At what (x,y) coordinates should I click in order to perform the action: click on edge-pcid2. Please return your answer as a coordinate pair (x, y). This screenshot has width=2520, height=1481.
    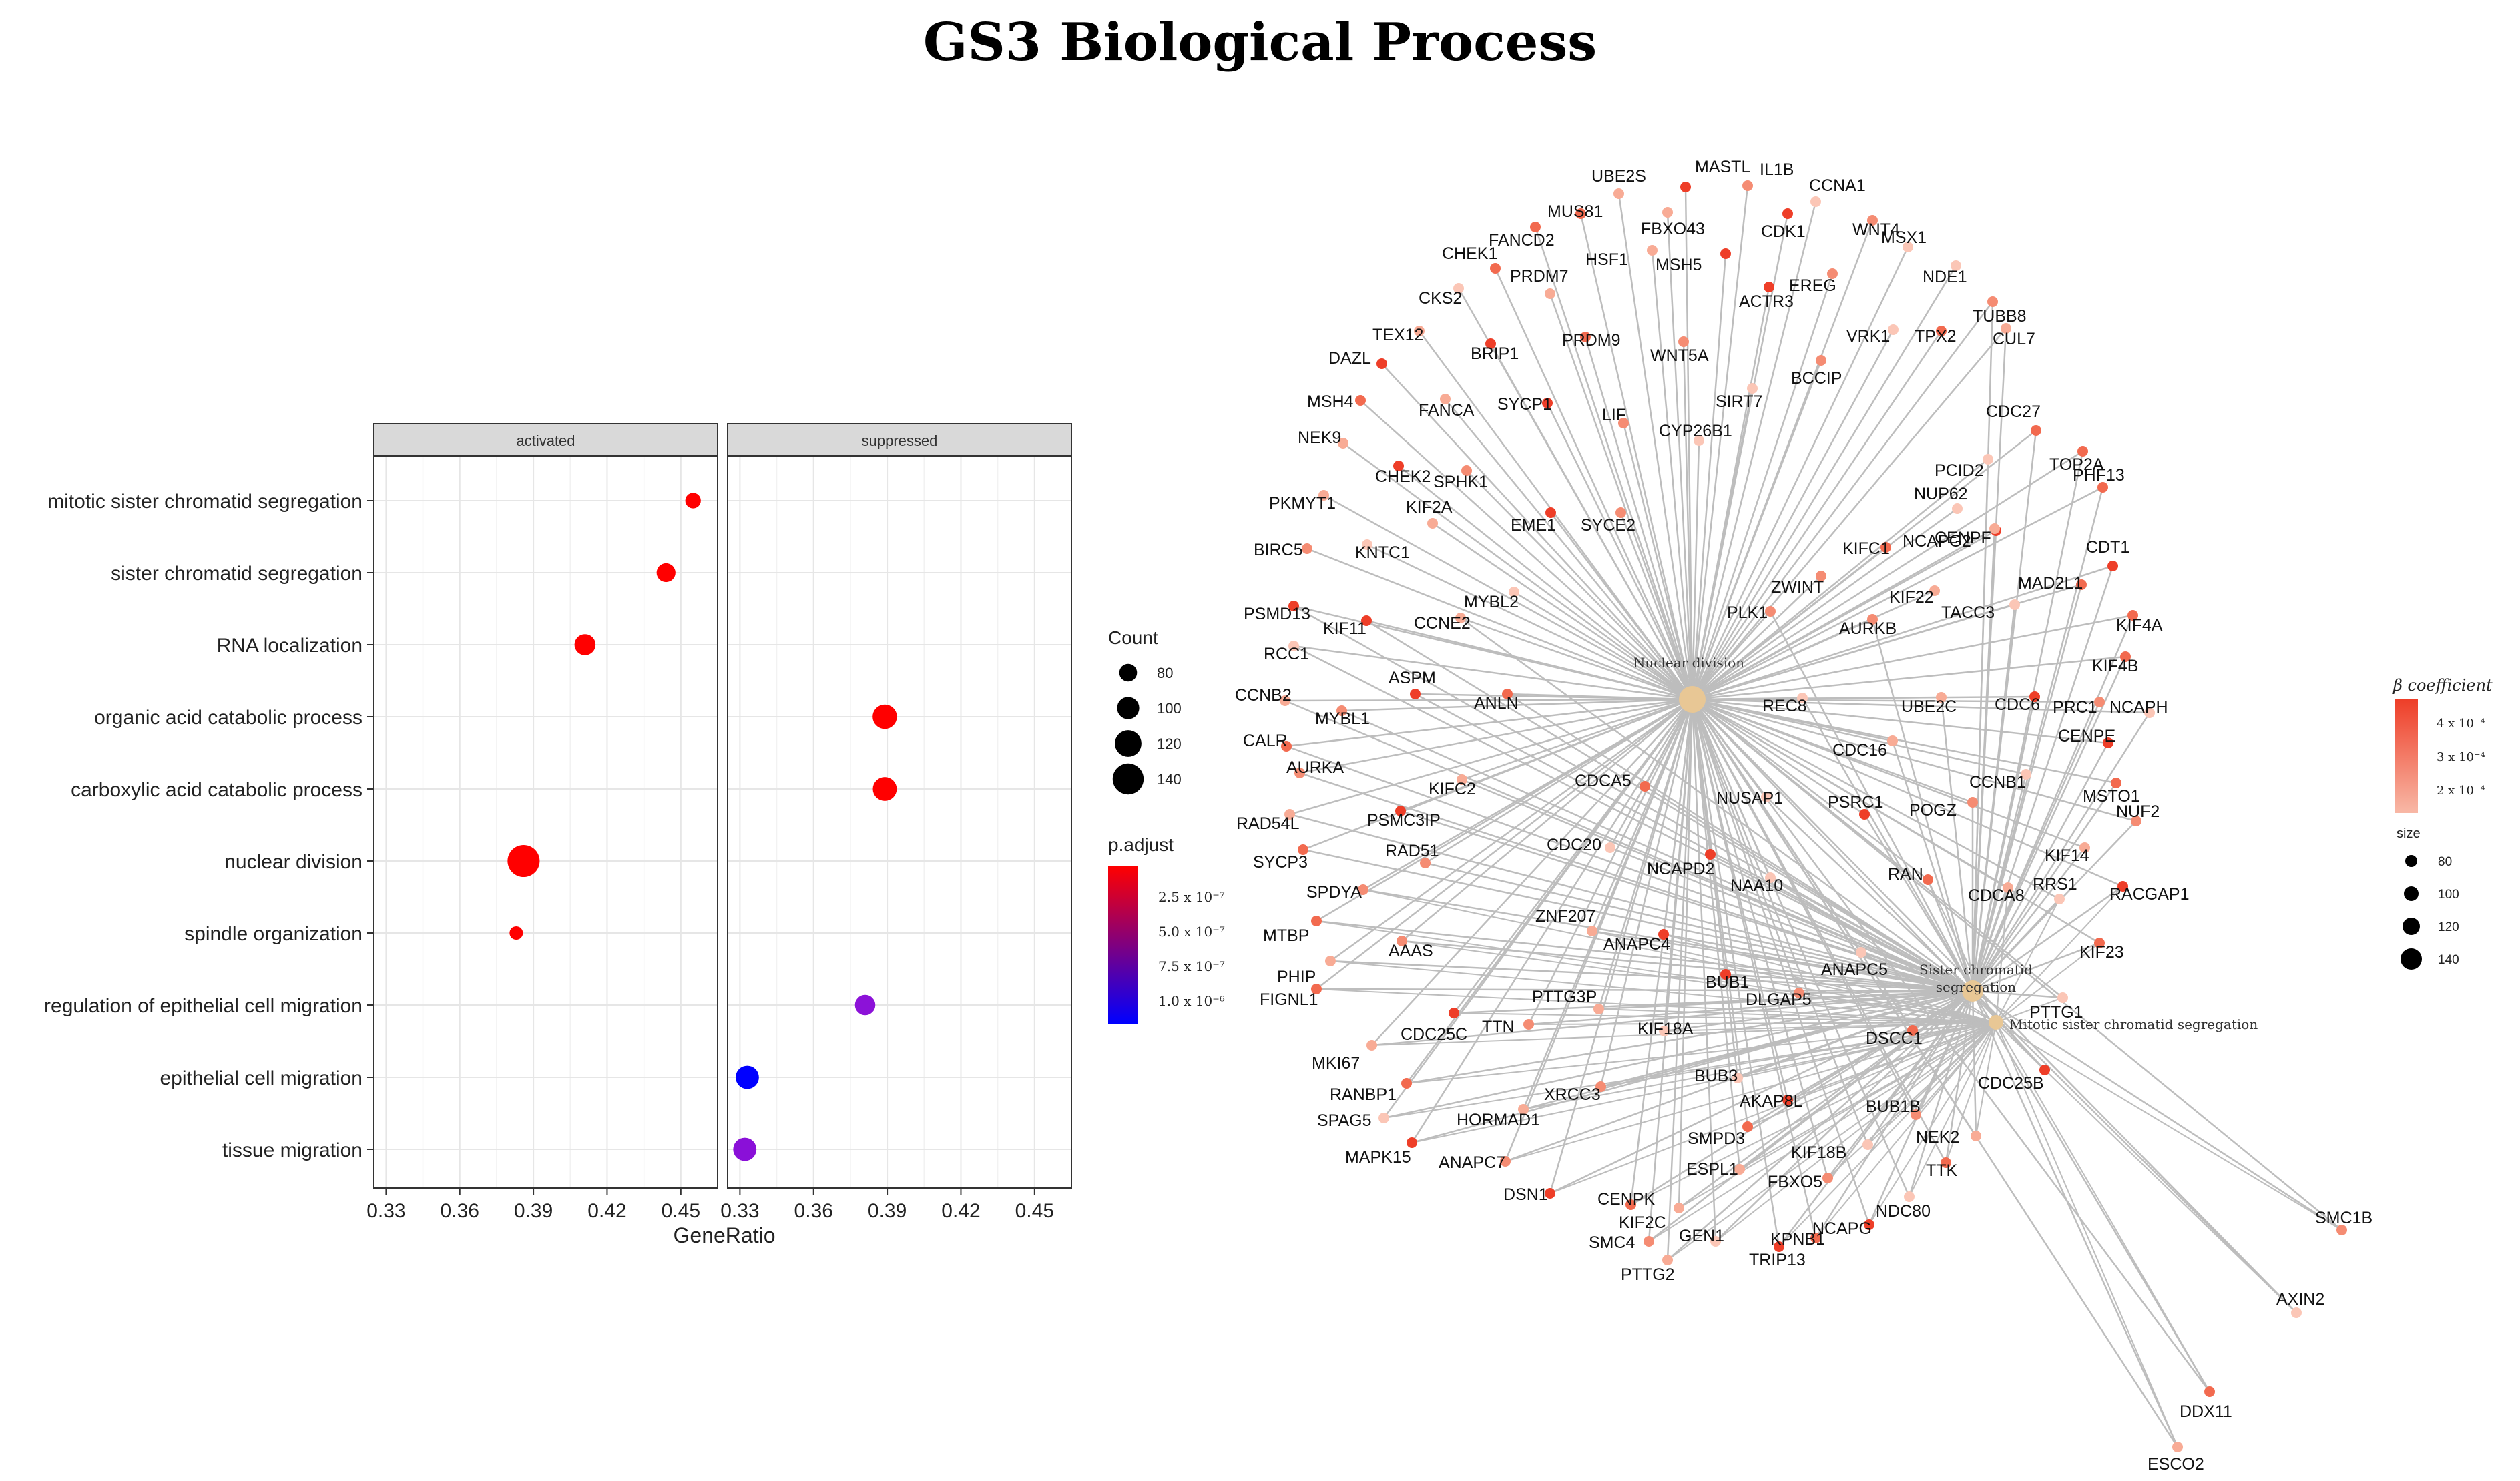
    Looking at the image, I should click on (1840, 579).